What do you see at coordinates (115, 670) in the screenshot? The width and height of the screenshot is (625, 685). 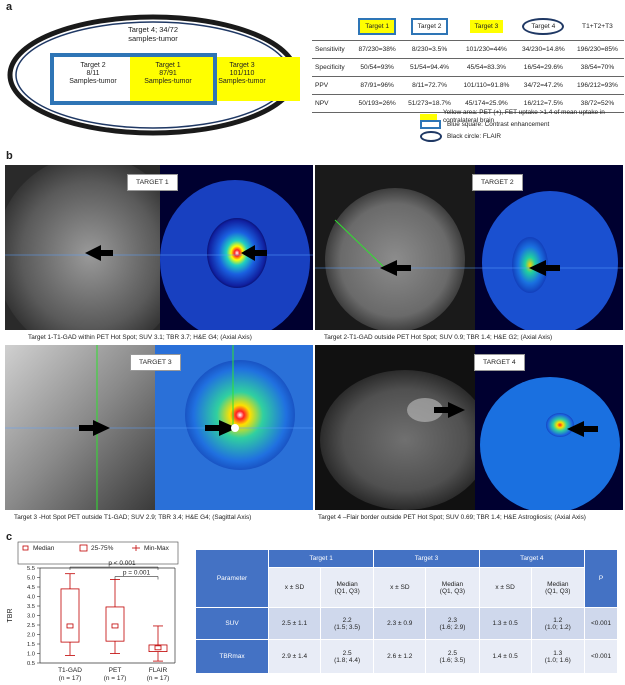 I see `x-category-label: PET` at bounding box center [115, 670].